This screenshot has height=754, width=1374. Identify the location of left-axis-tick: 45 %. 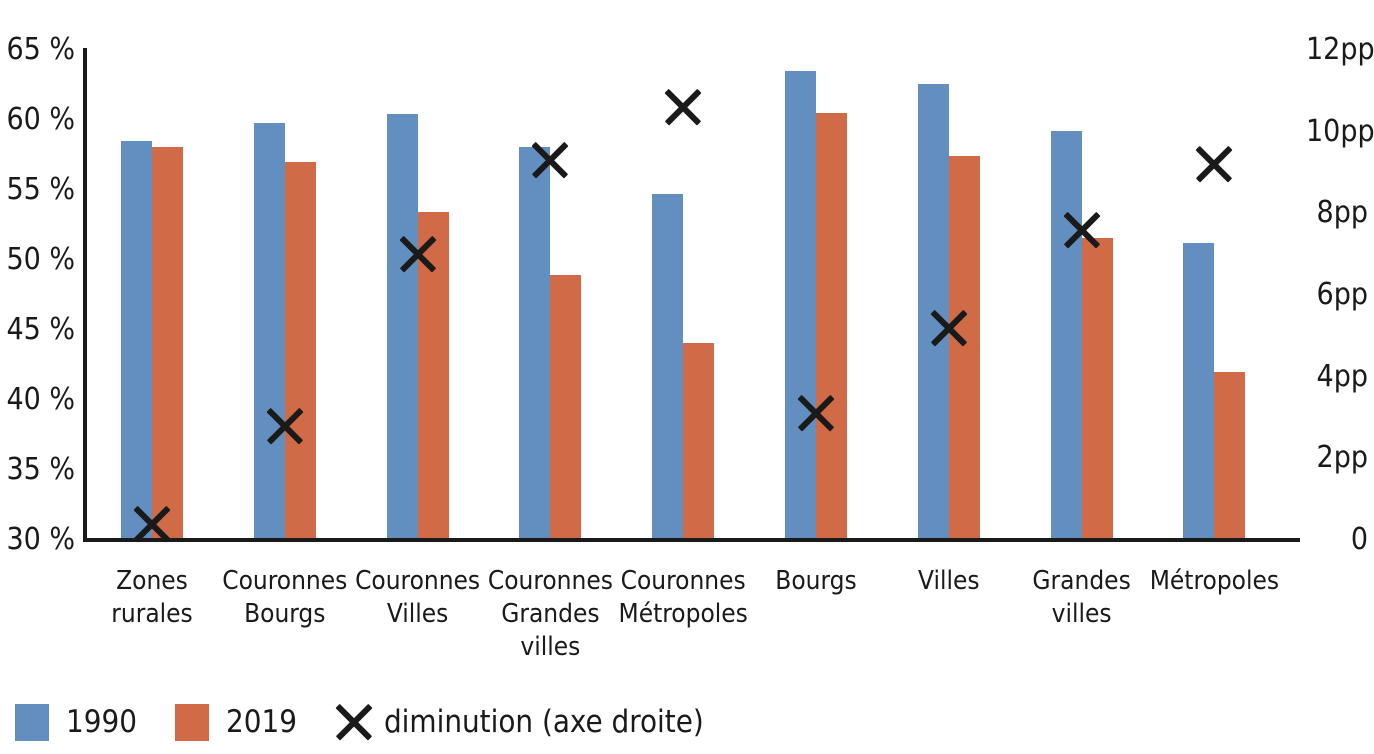
(40, 329).